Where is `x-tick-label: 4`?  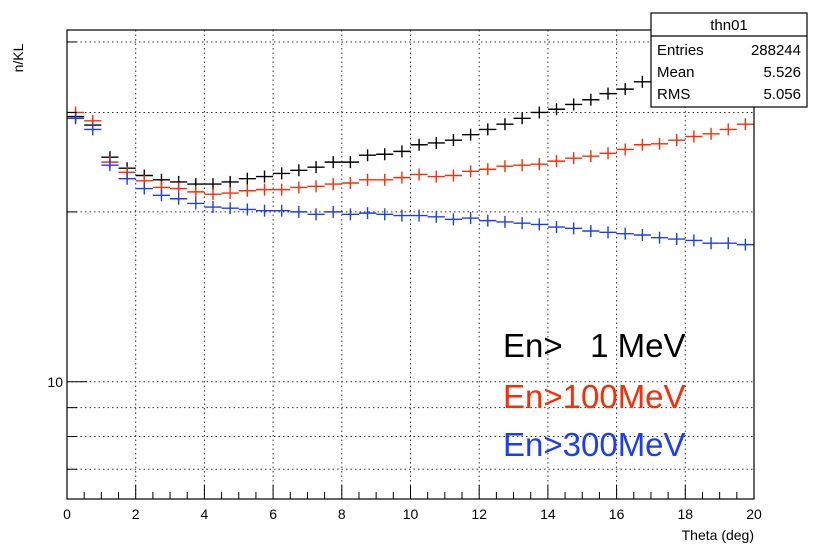 x-tick-label: 4 is located at coordinates (205, 514).